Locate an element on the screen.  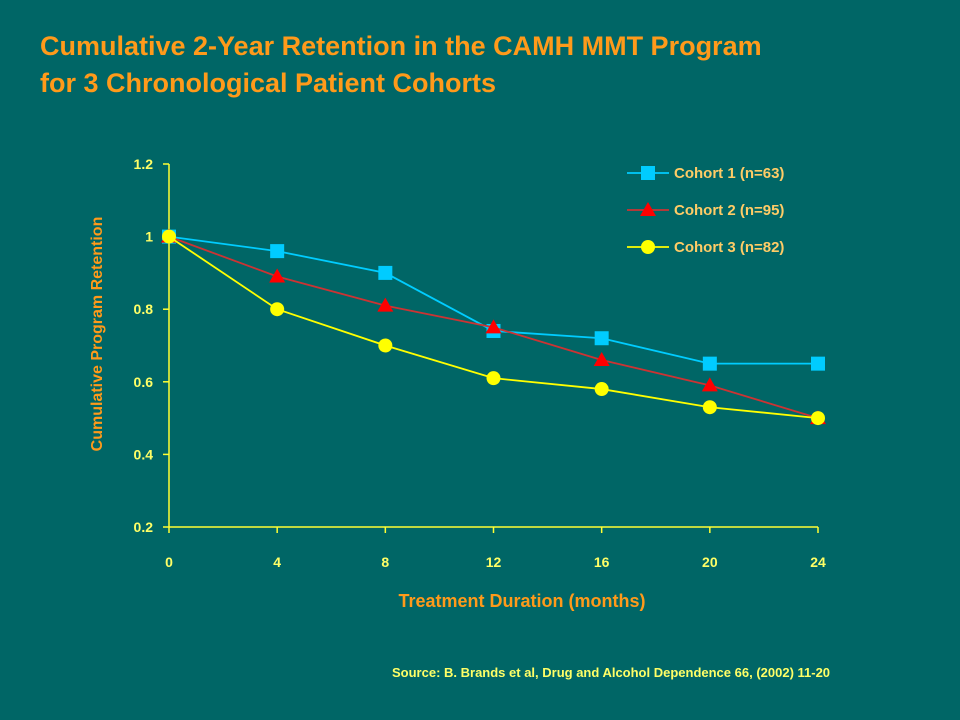
y-tick-label: 1 is located at coordinates (149, 237).